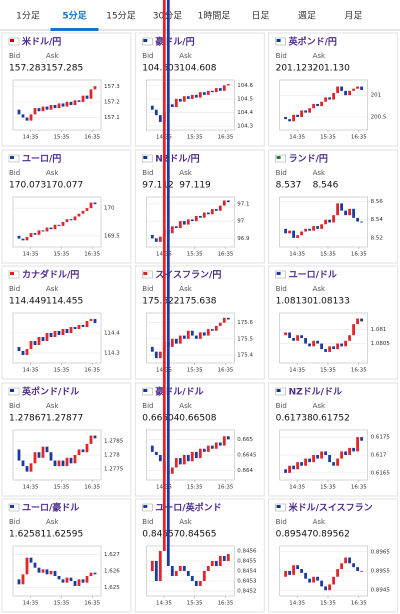  What do you see at coordinates (308, 159) in the screenshot?
I see `pair-name: ランド/円` at bounding box center [308, 159].